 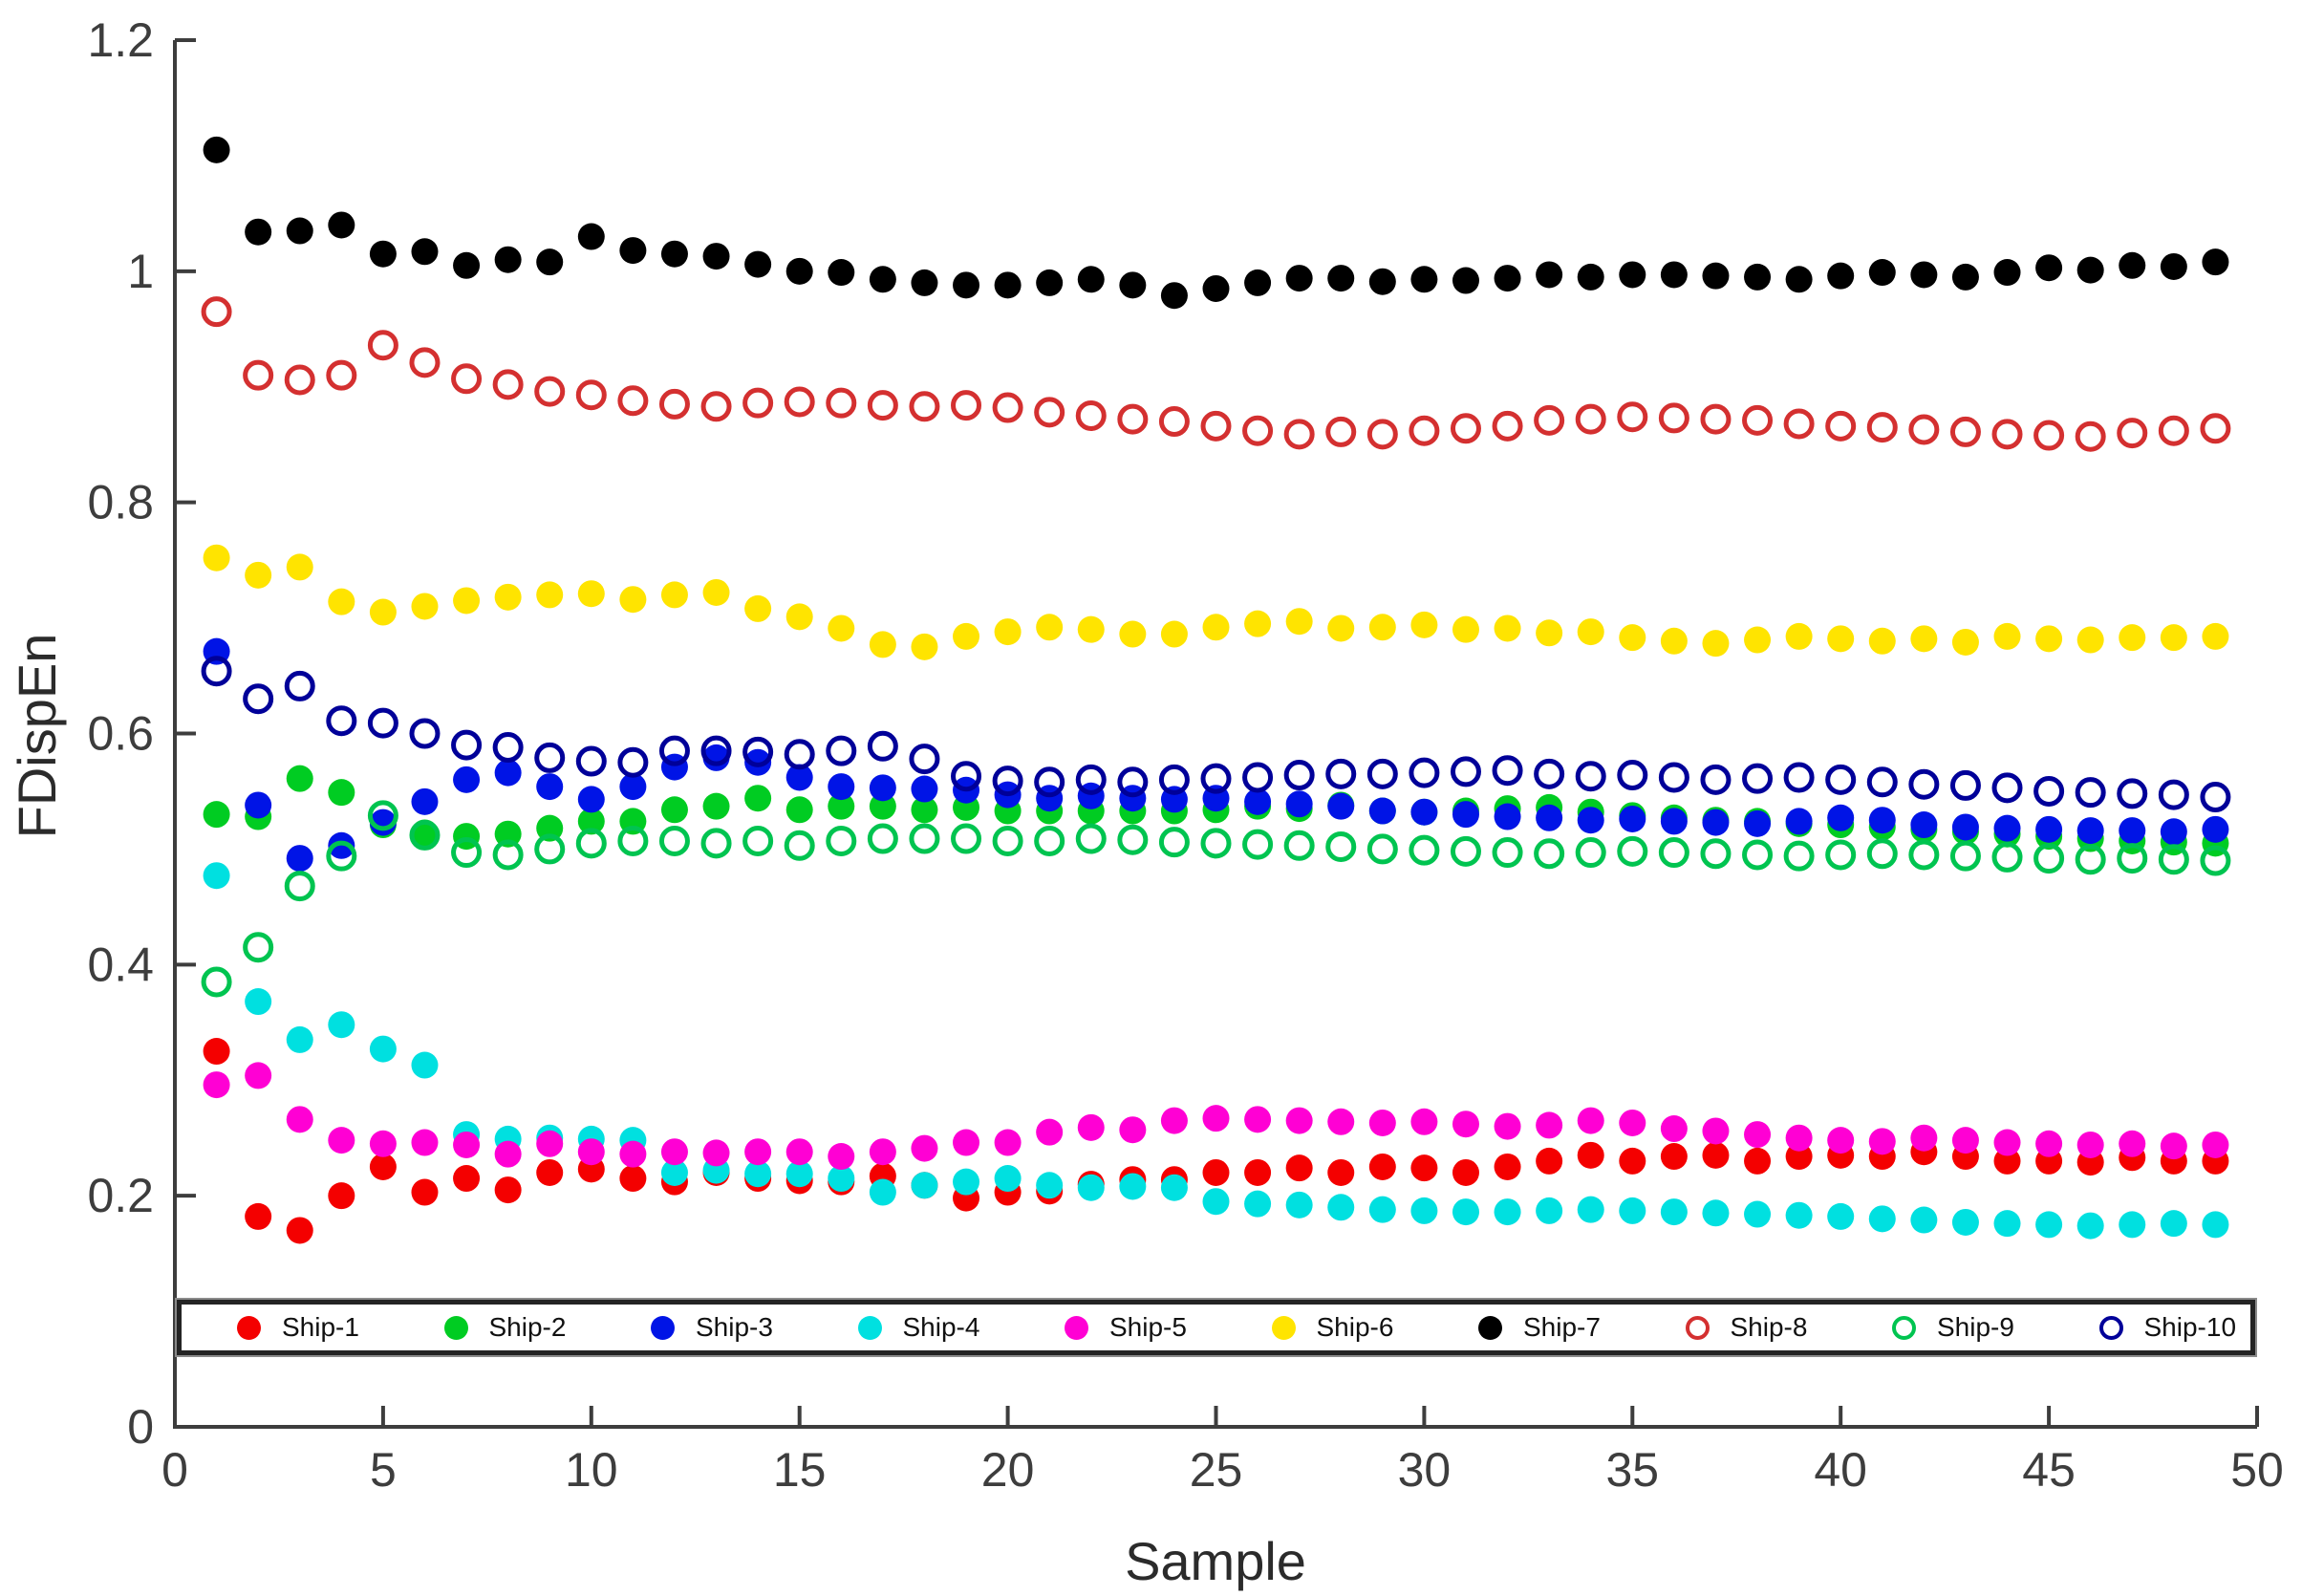 What do you see at coordinates (1215, 1561) in the screenshot?
I see `x-axis-title: Sample` at bounding box center [1215, 1561].